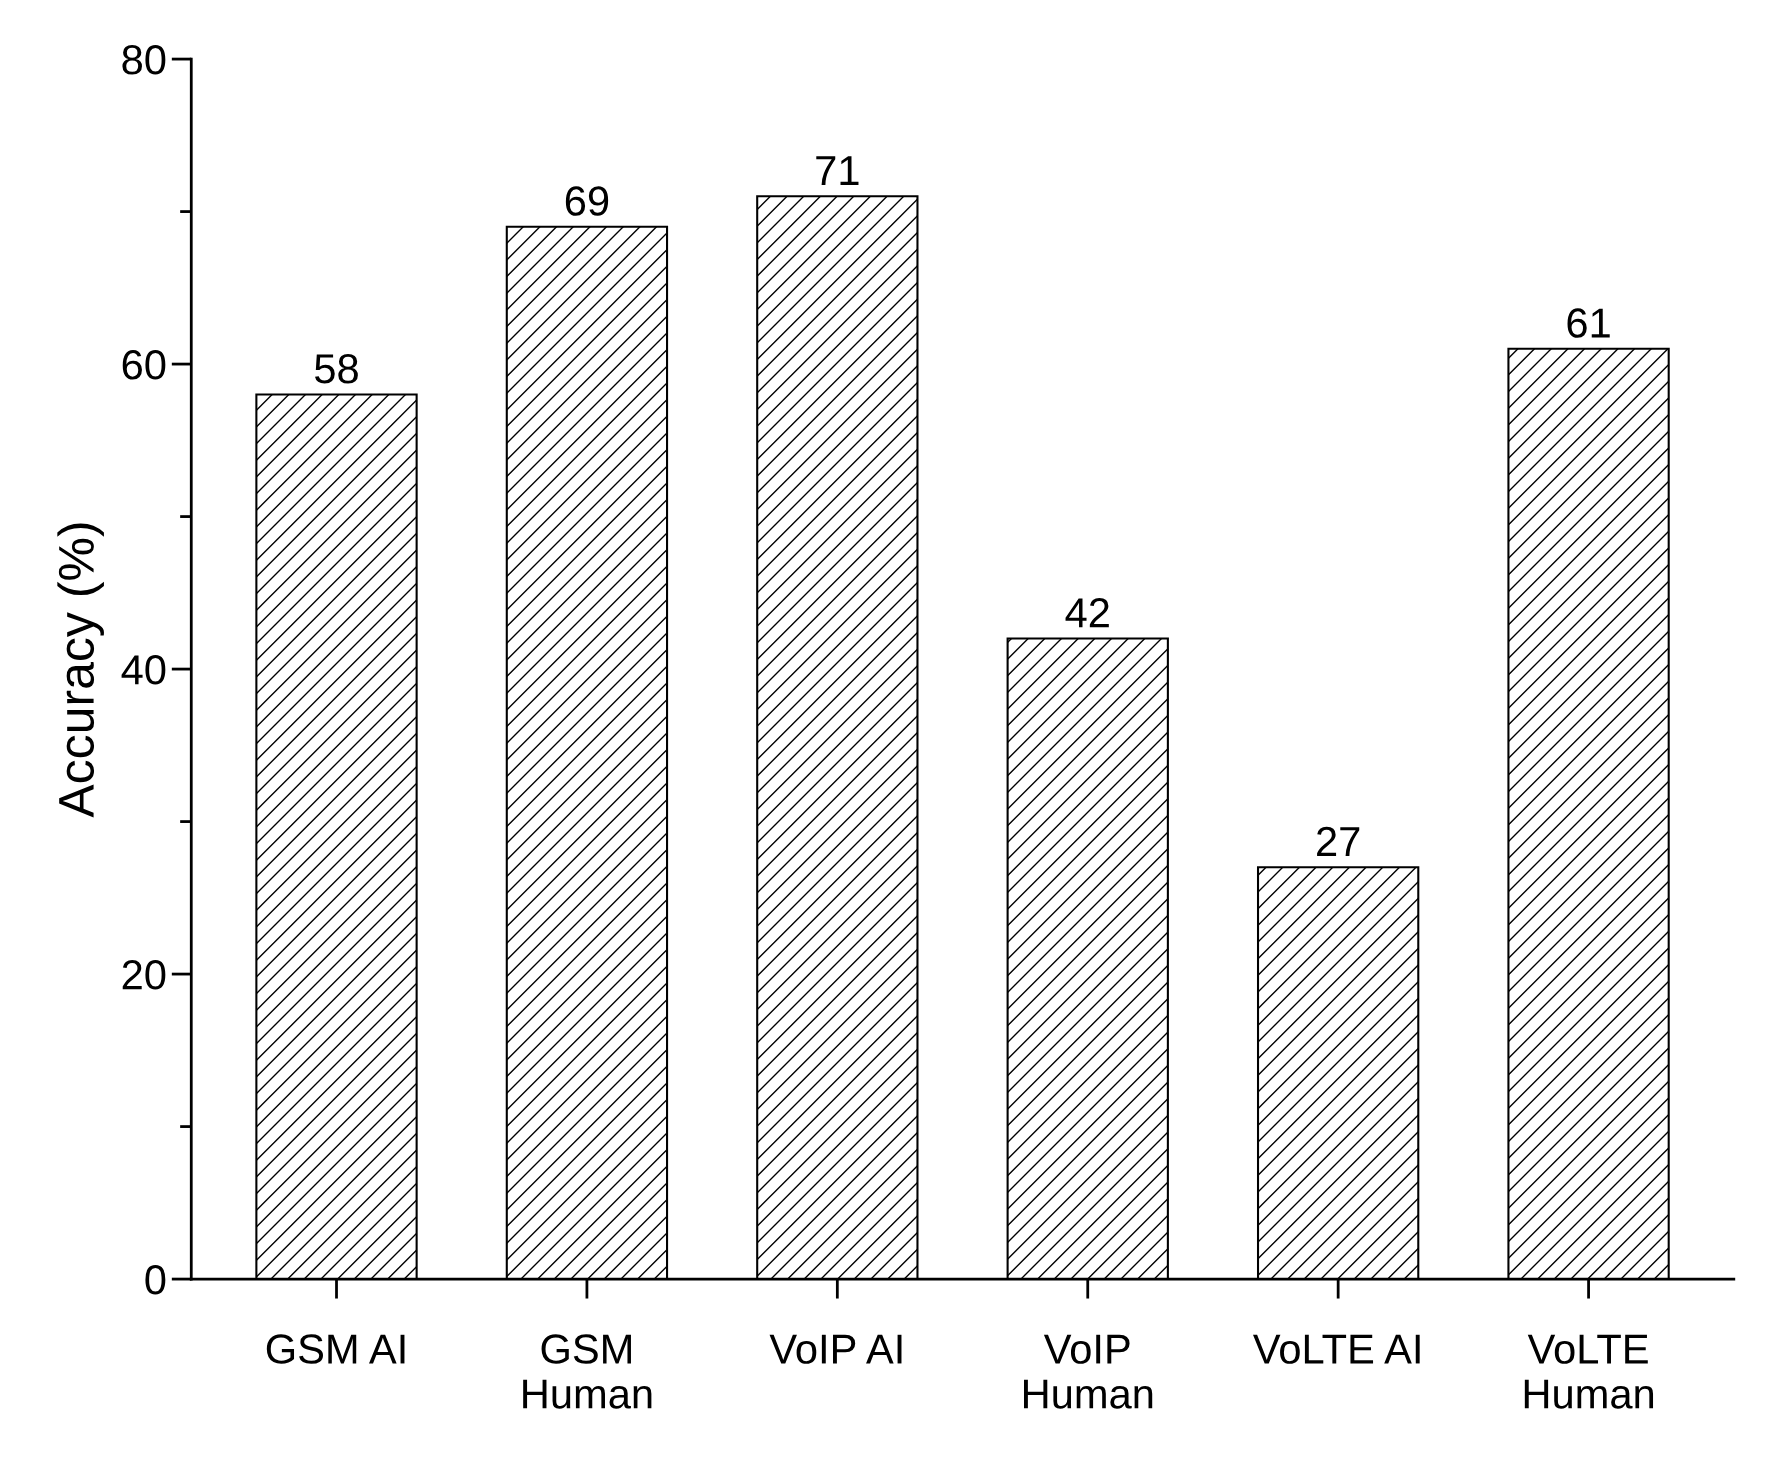  I want to click on data-label: 71, so click(837, 170).